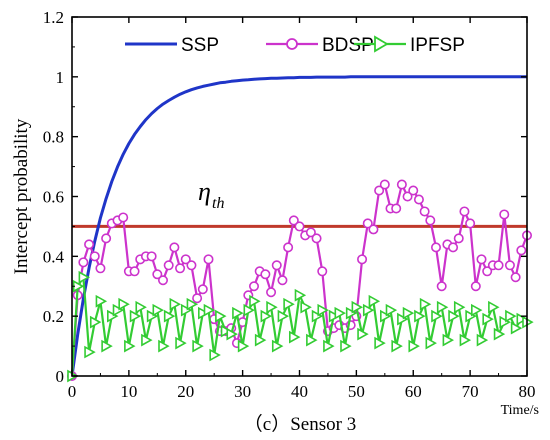  What do you see at coordinates (172, 45) in the screenshot?
I see `legend-item-ssp: SSP` at bounding box center [172, 45].